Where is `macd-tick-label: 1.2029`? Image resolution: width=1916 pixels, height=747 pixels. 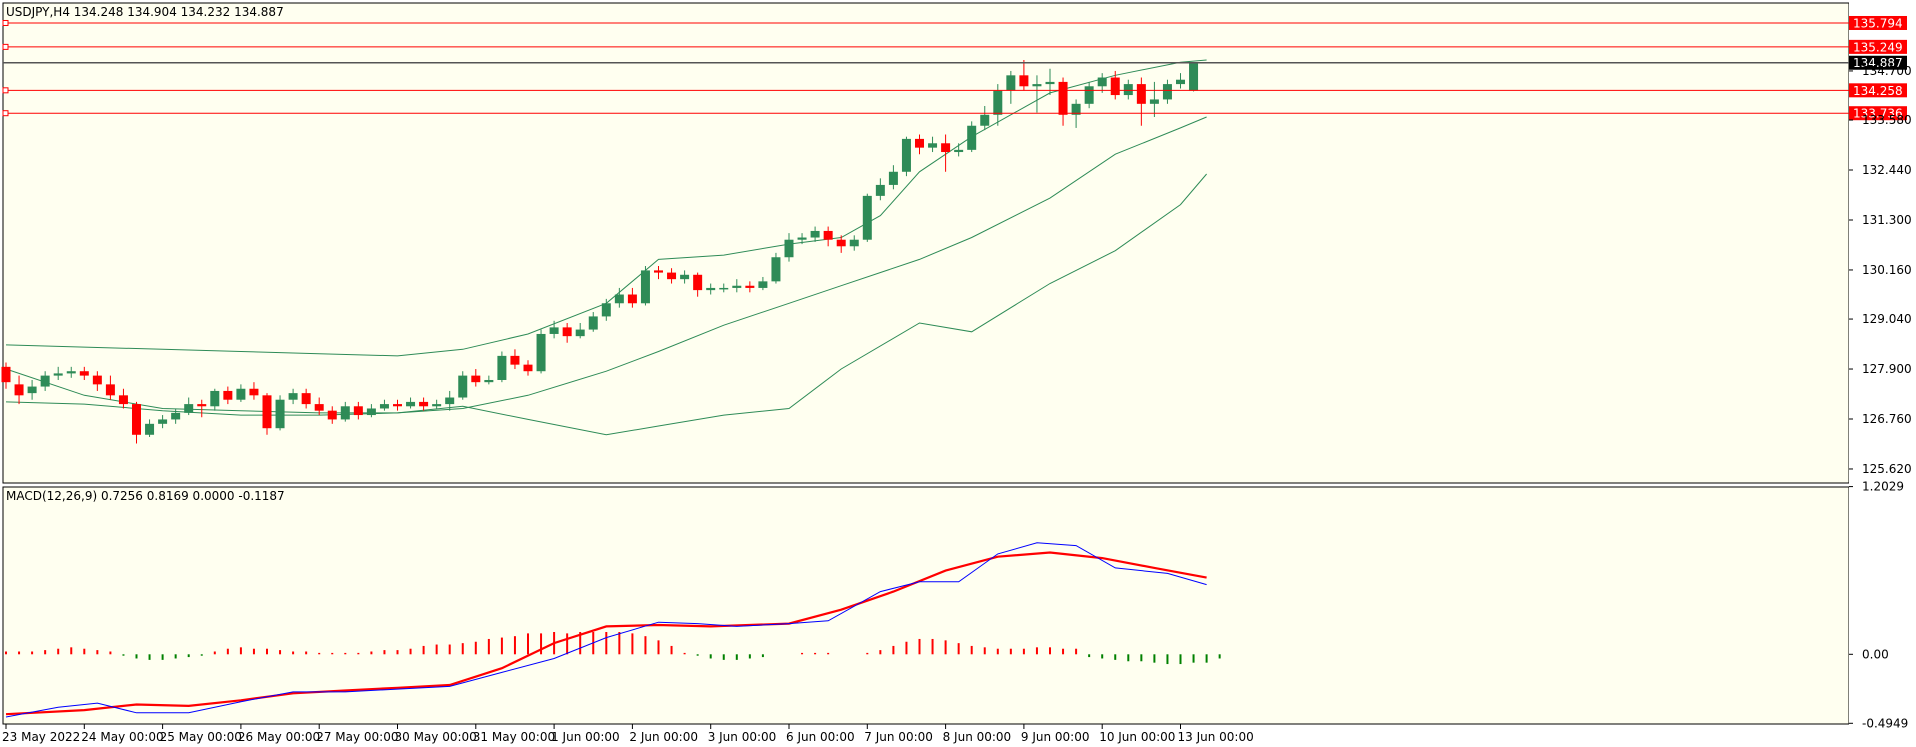
macd-tick-label: 1.2029 is located at coordinates (1883, 487).